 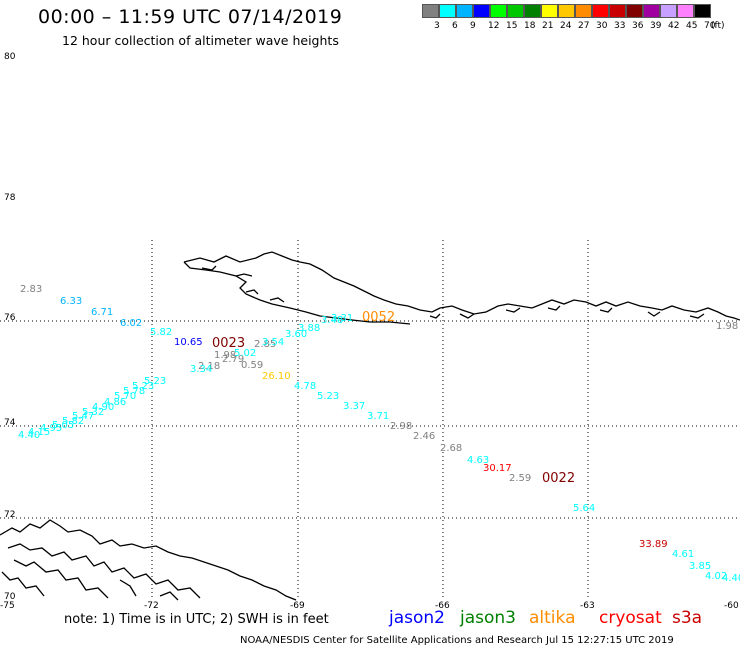 I want to click on wave-height-value: 6.33, so click(x=71, y=301).